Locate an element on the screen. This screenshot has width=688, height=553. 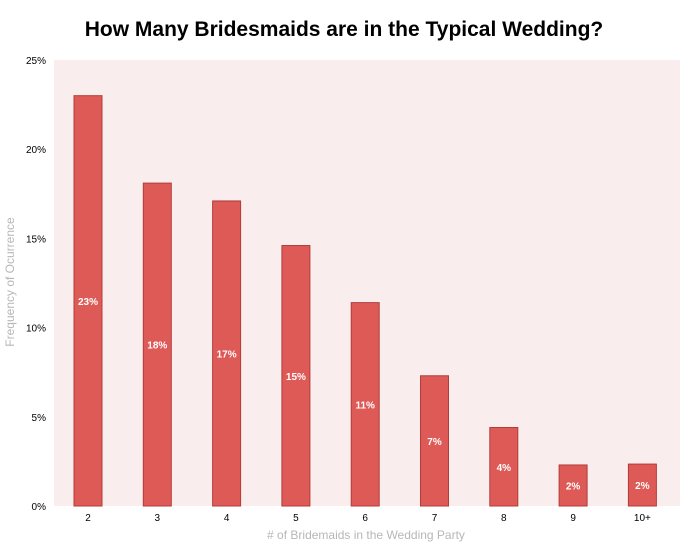
bar-data-label: 7% is located at coordinates (434, 442).